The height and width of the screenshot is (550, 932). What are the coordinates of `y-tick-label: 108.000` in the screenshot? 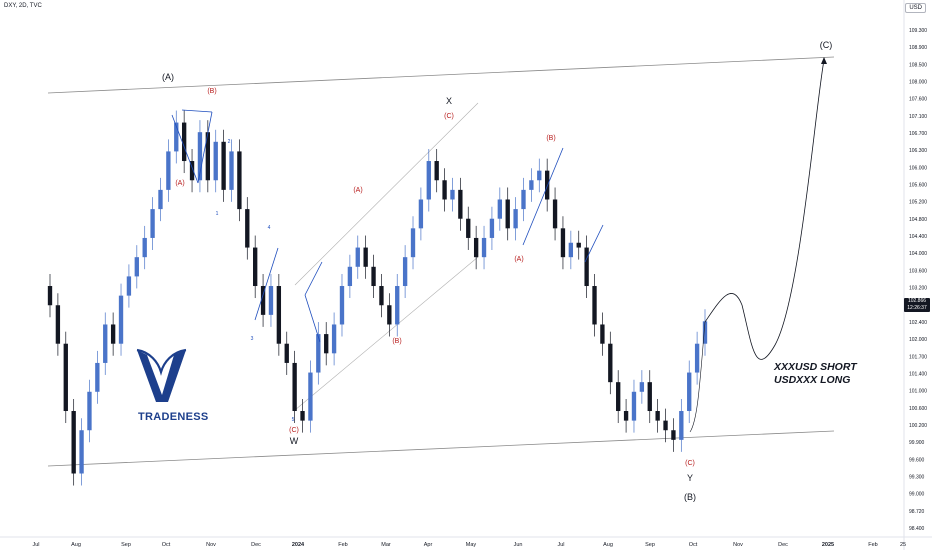 It's located at (918, 83).